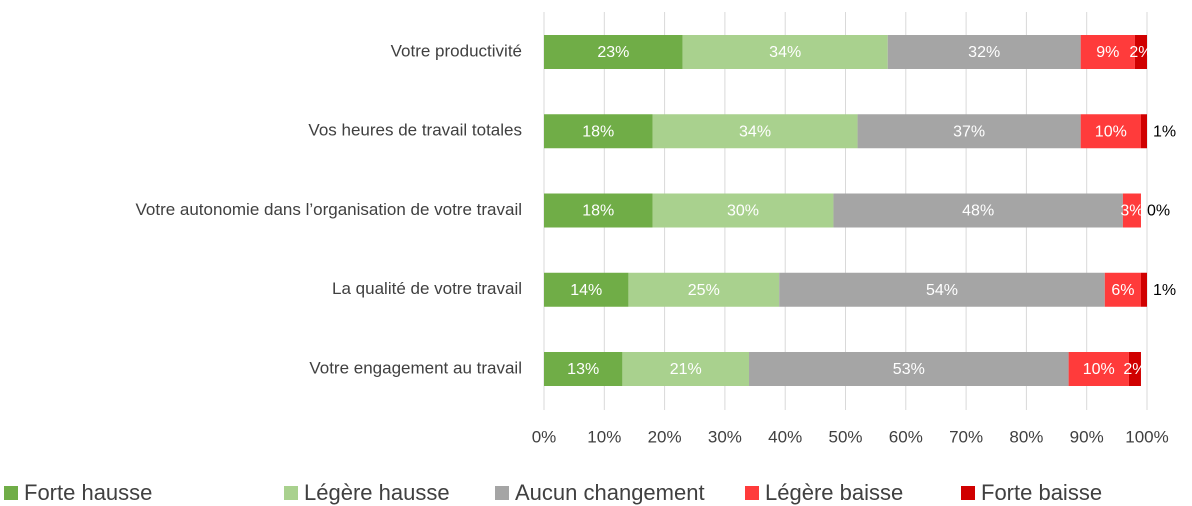 Image resolution: width=1192 pixels, height=506 pixels. What do you see at coordinates (845, 436) in the screenshot?
I see `x-tick-label: 50%` at bounding box center [845, 436].